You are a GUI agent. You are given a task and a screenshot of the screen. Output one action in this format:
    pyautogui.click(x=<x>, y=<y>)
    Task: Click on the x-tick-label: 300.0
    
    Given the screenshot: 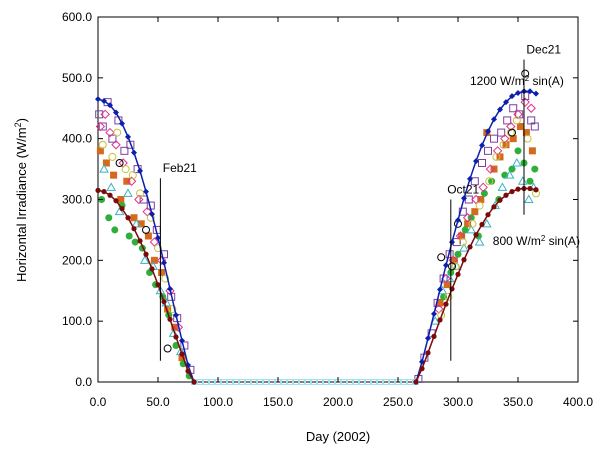 What is the action you would take?
    pyautogui.click(x=458, y=402)
    